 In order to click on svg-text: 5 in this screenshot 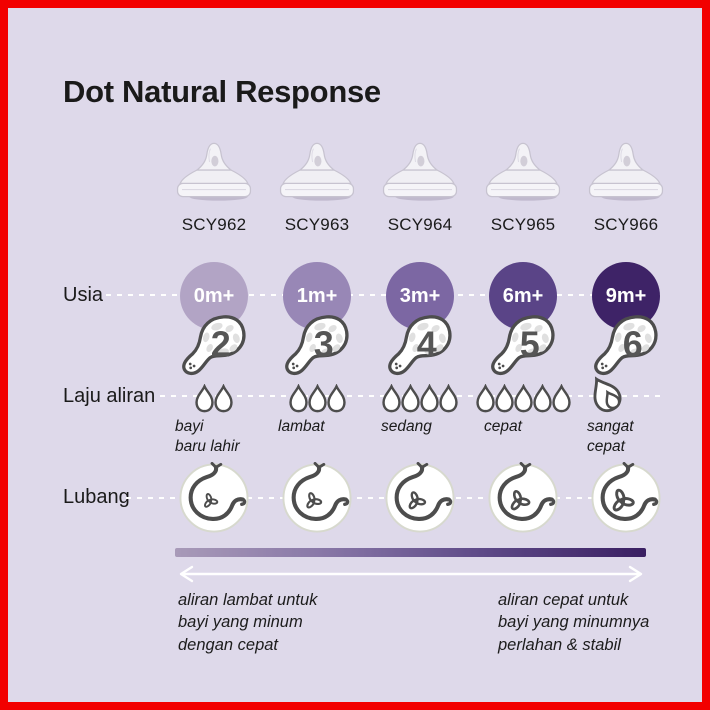, I will do `click(530, 344)`.